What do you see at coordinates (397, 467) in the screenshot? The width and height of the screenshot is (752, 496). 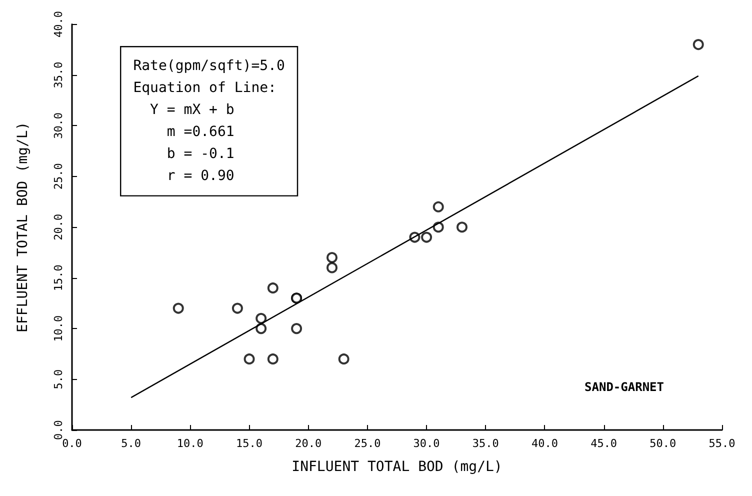 I see `x-axis-title: INFLUENT TOTAL BOD (mg/L)` at bounding box center [397, 467].